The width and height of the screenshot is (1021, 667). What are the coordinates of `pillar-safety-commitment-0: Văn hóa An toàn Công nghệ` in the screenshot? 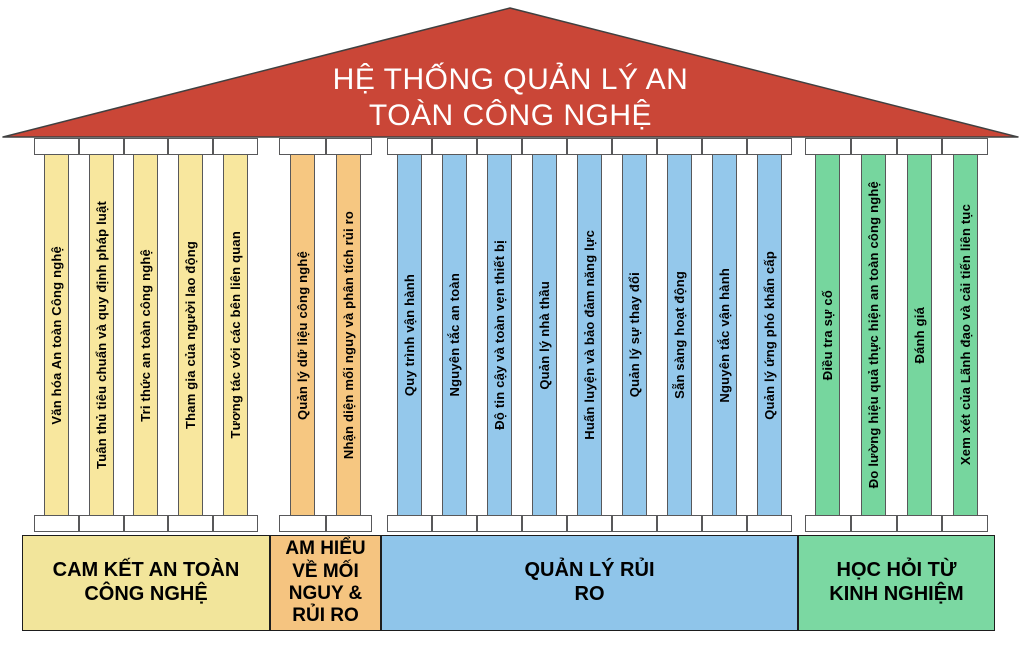 It's located at (56, 335).